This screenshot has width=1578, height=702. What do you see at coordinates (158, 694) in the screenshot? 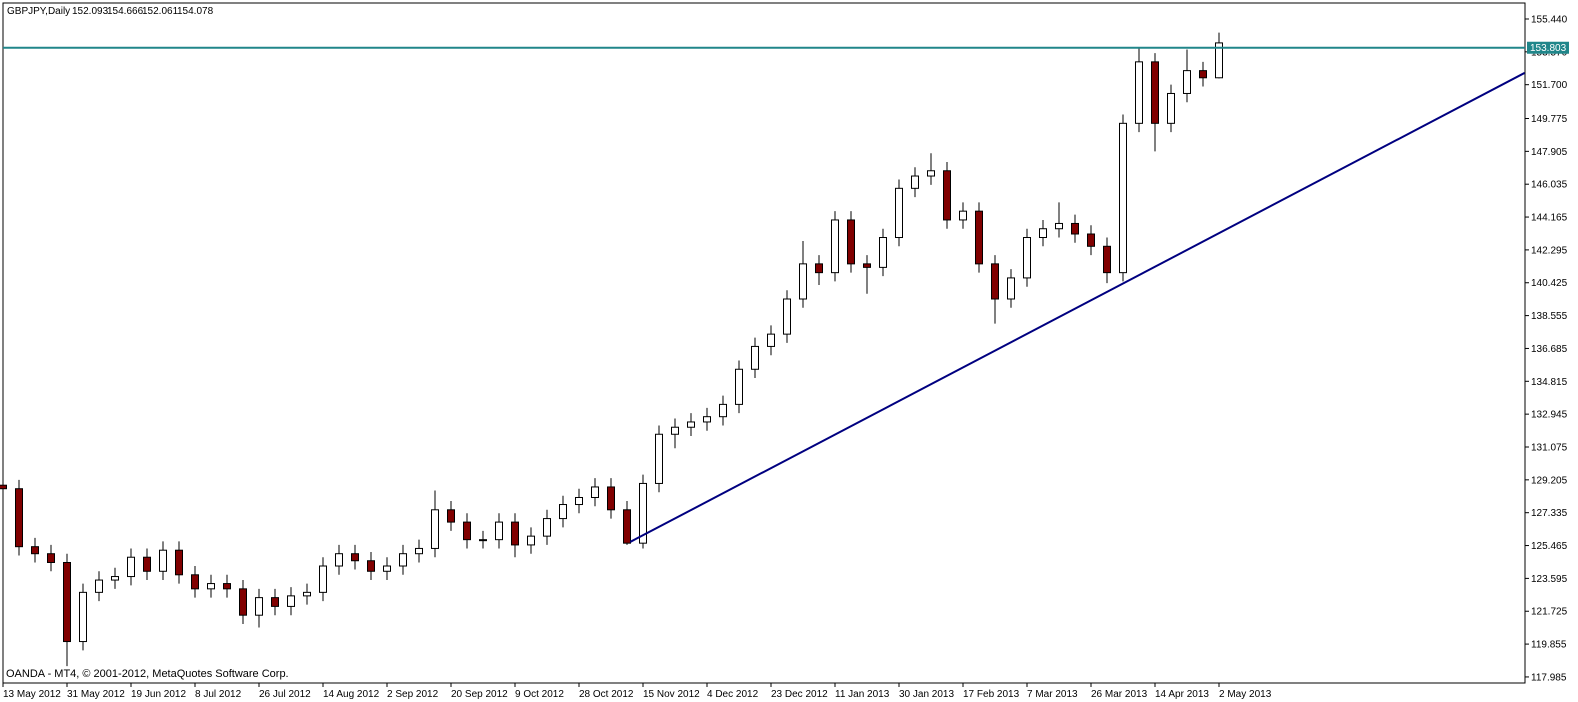
I see `x-tick-label: 19 Jun 2012` at bounding box center [158, 694].